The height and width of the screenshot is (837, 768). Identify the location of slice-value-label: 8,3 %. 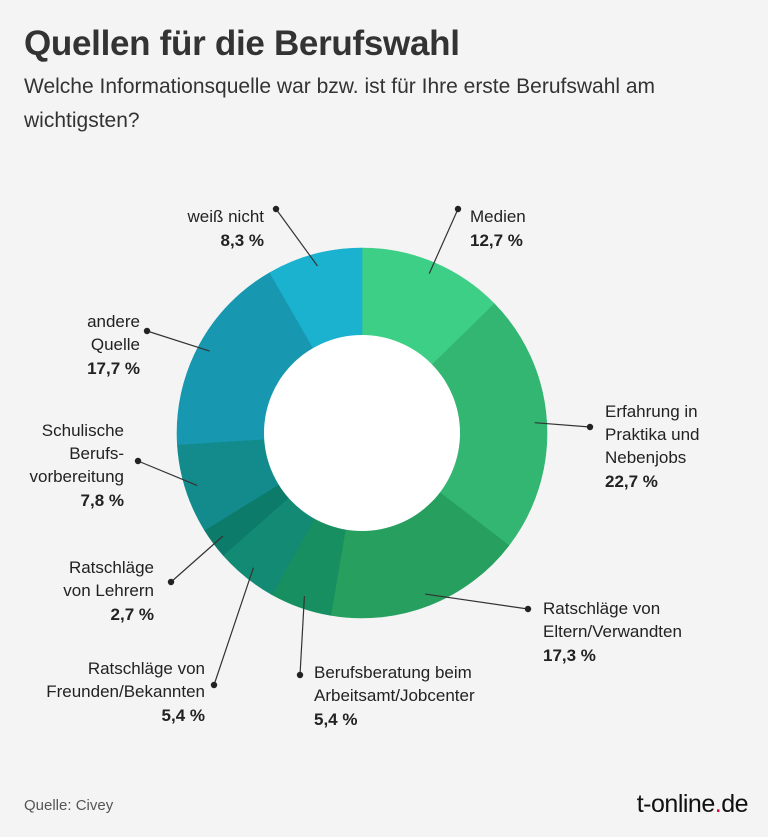
(242, 240).